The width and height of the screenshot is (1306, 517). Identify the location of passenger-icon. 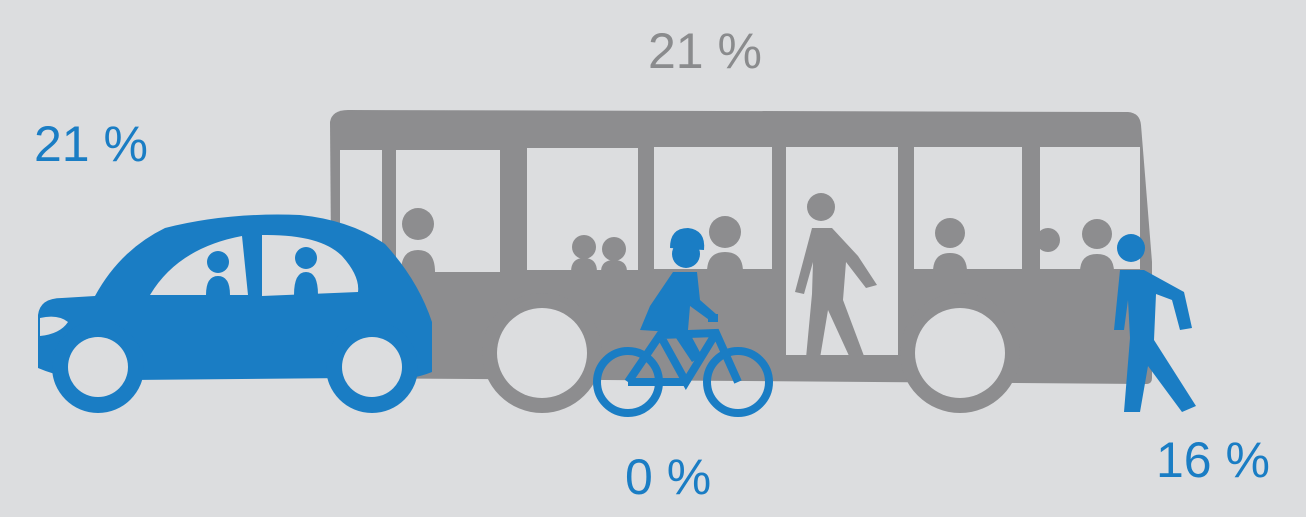
(757, 240).